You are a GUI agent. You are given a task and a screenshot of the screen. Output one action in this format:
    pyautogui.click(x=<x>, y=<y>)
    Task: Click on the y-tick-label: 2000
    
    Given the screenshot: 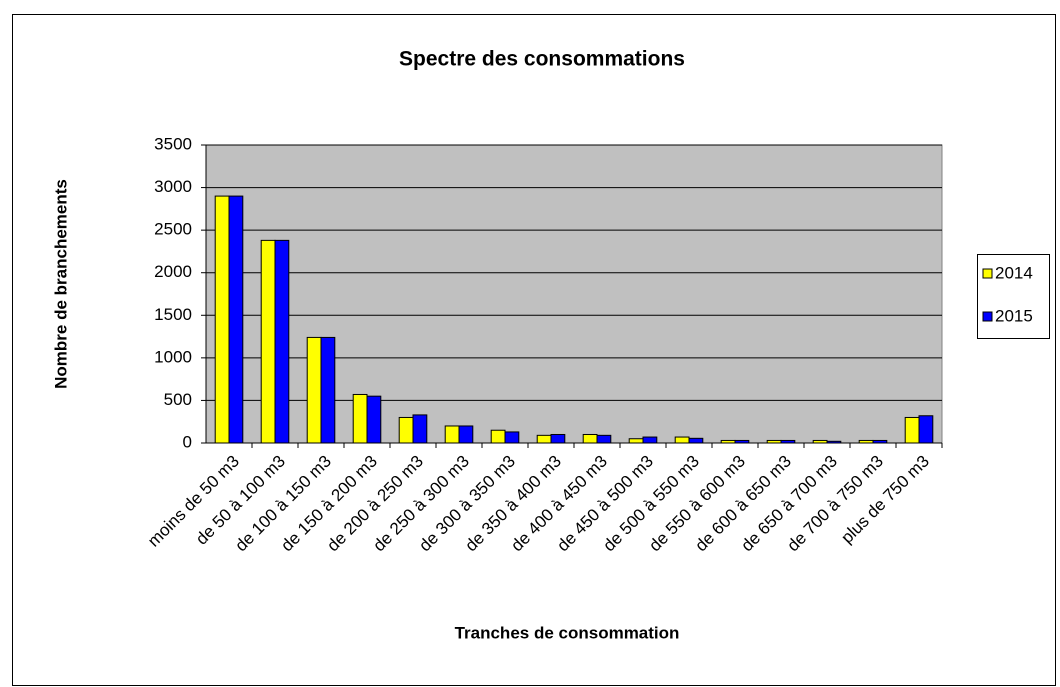 What is the action you would take?
    pyautogui.click(x=173, y=271)
    